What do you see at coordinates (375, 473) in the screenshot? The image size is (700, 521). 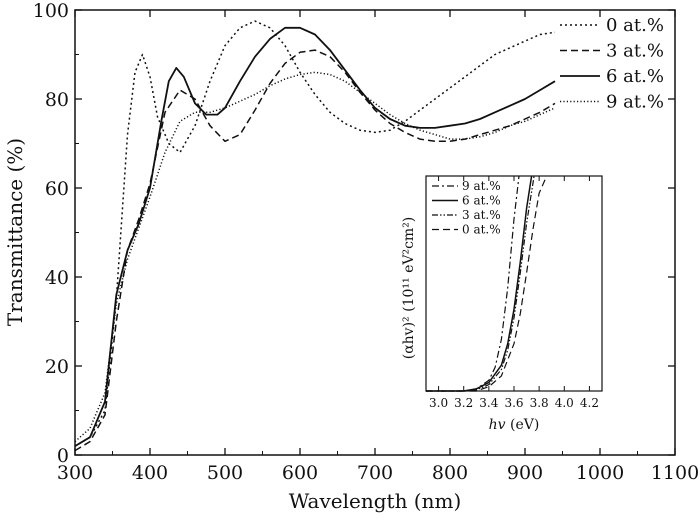 I see `x-tick-label: 700` at bounding box center [375, 473].